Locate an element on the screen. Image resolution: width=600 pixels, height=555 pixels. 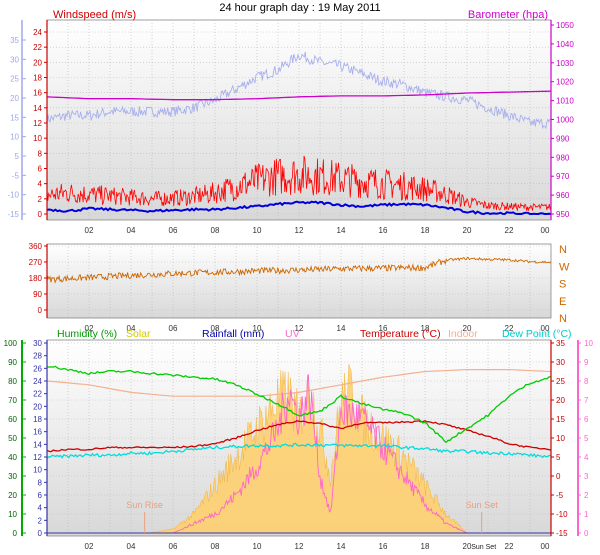
compass-label: S is located at coordinates (562, 285).